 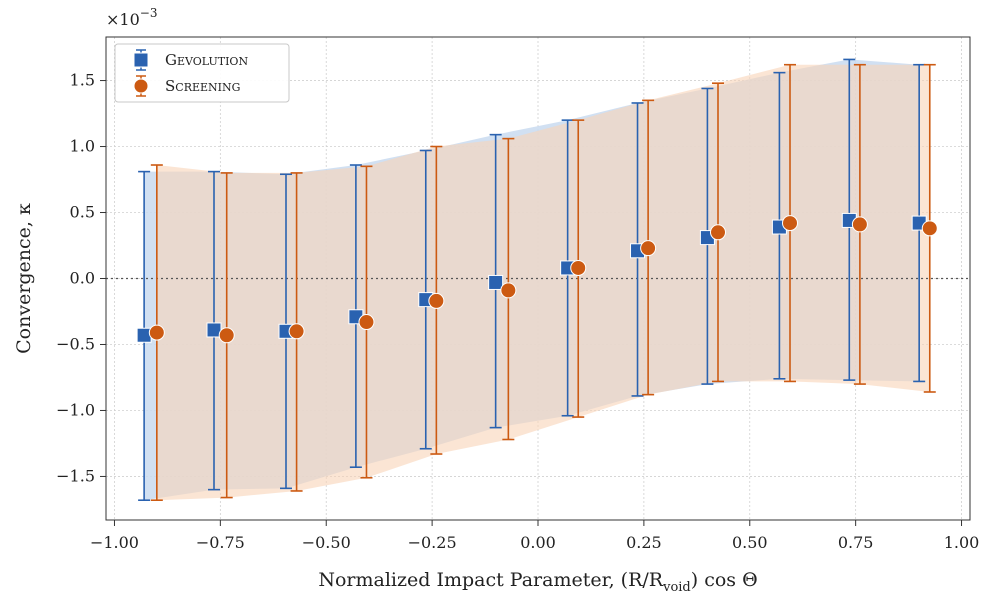 What do you see at coordinates (644, 542) in the screenshot?
I see `x-tick-label: 0.25` at bounding box center [644, 542].